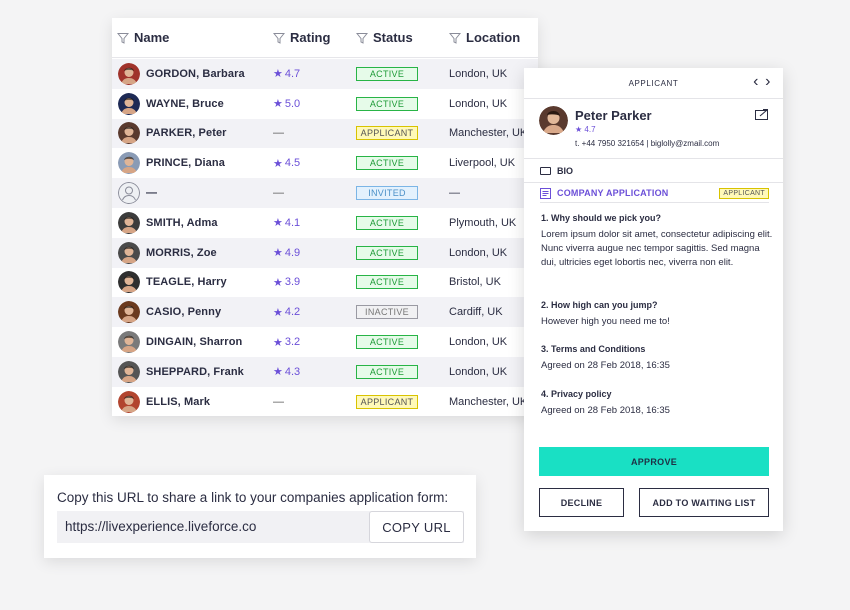 Image resolution: width=850 pixels, height=610 pixels. I want to click on question-title: 2. How high can you jump?, so click(599, 305).